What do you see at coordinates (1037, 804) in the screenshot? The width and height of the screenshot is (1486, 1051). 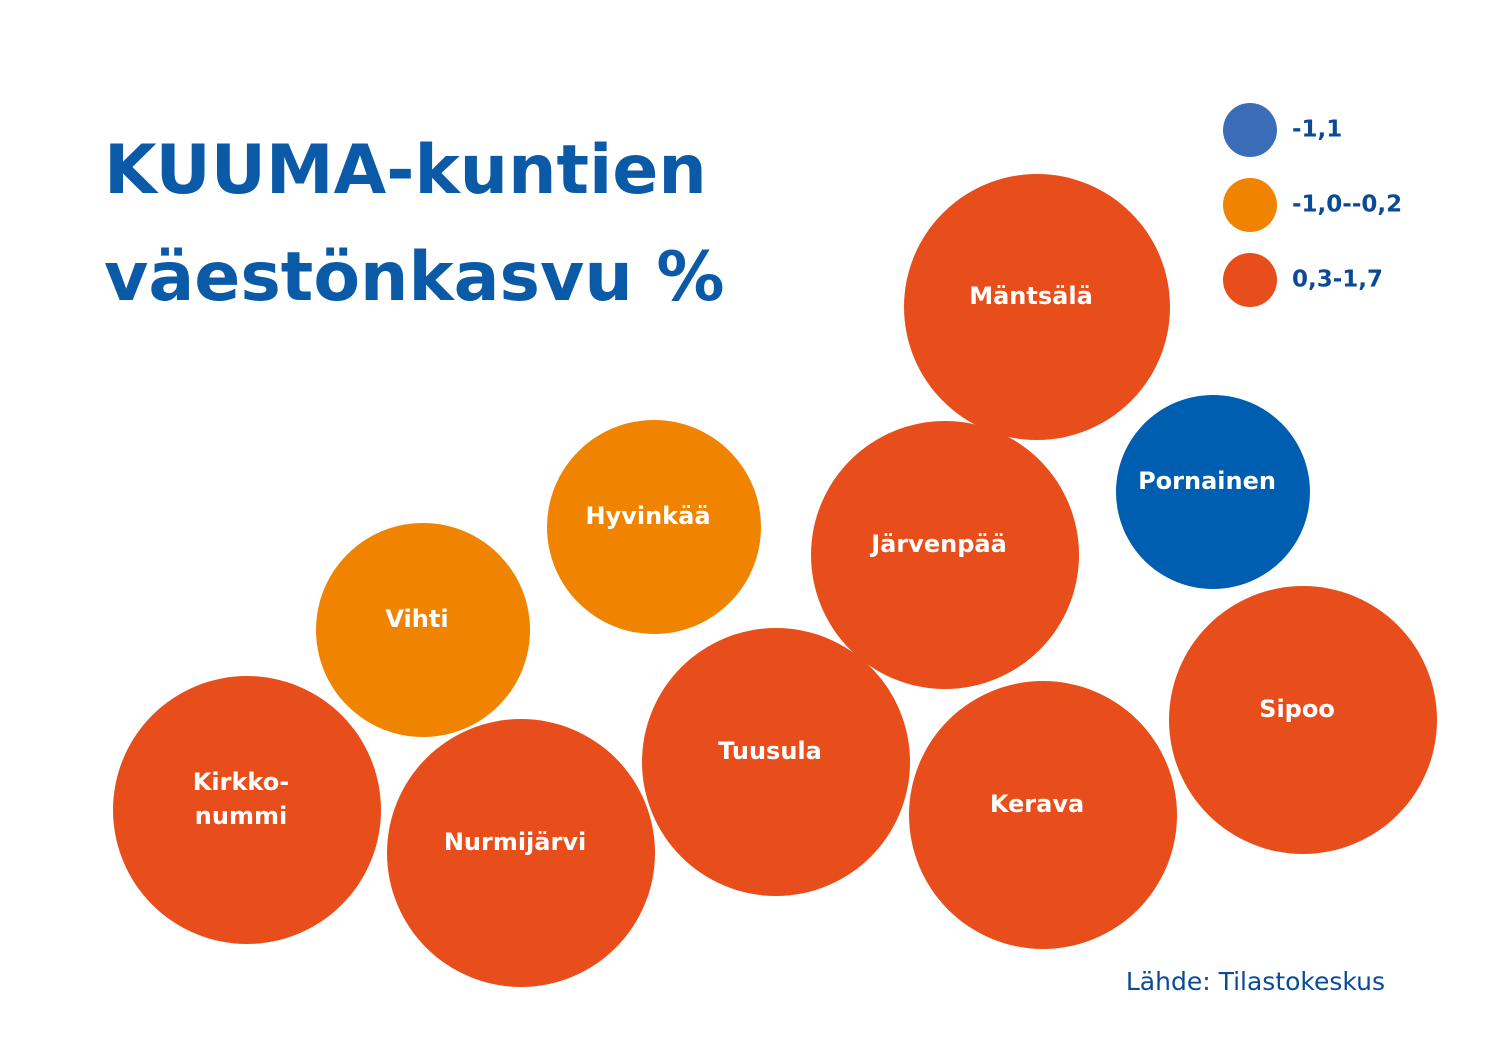 I see `bubble-label: Kerava` at bounding box center [1037, 804].